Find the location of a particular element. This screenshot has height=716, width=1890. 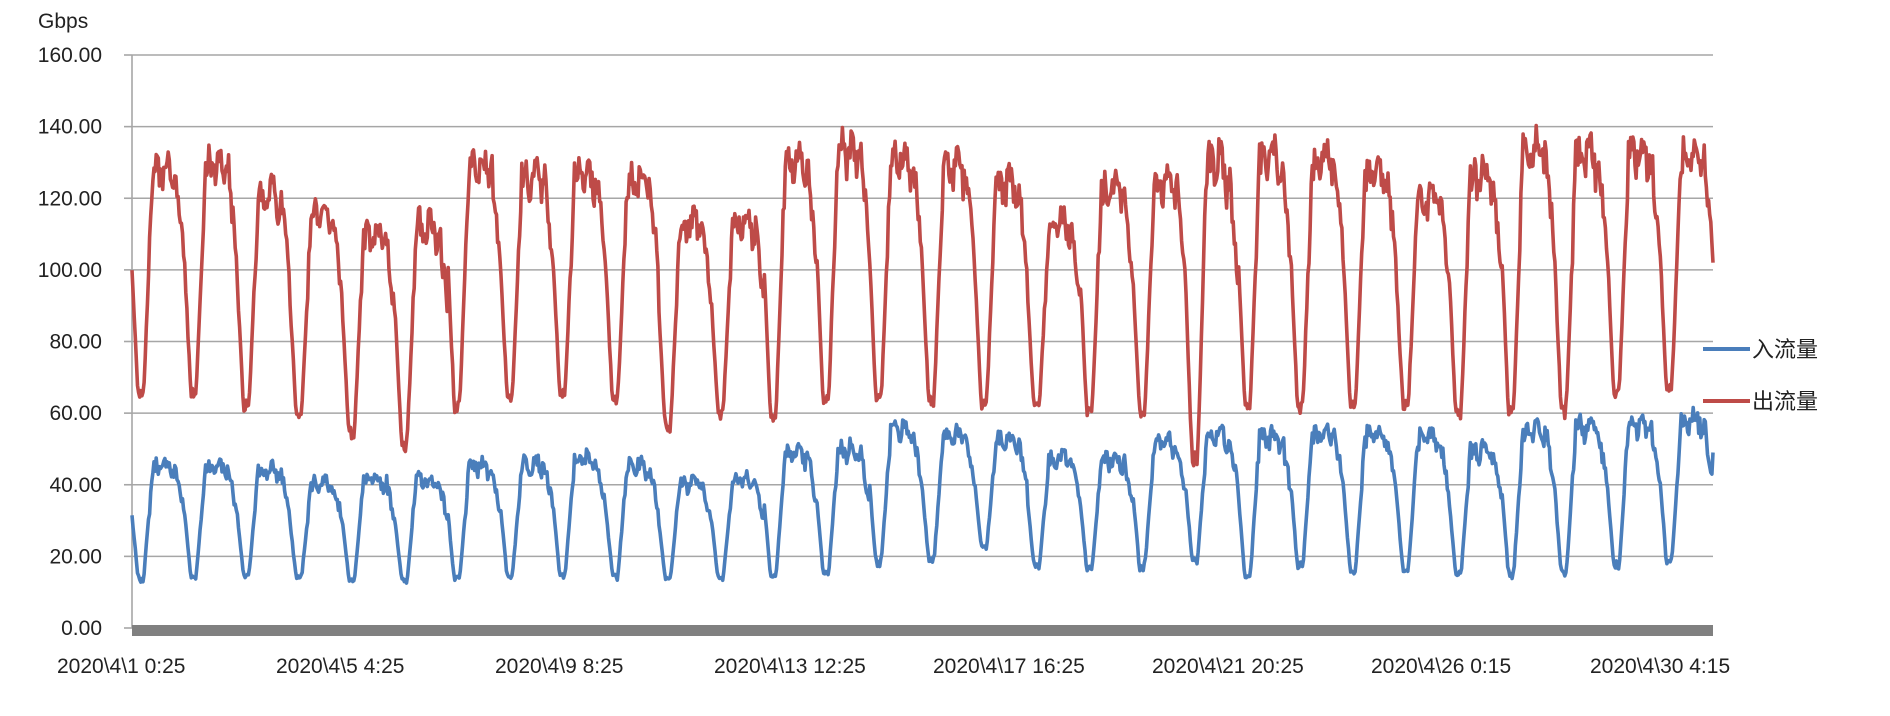

x-tick-label: 2020\4\30 4:15 is located at coordinates (1660, 666).